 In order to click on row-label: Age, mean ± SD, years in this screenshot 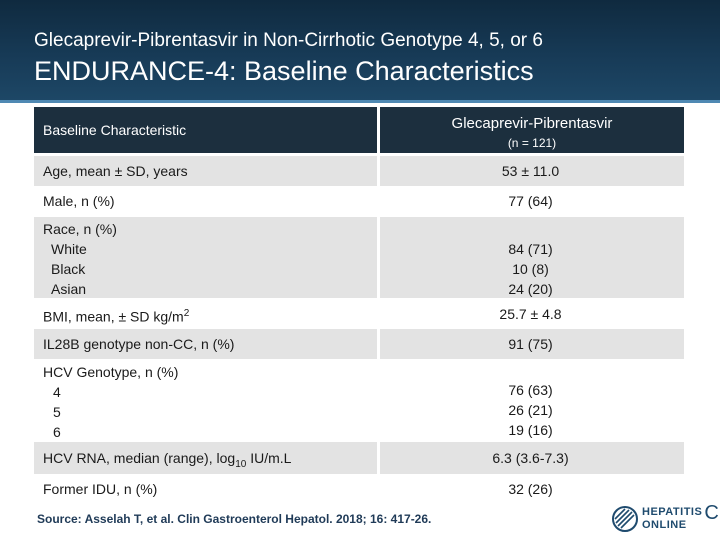, I will do `click(115, 171)`.